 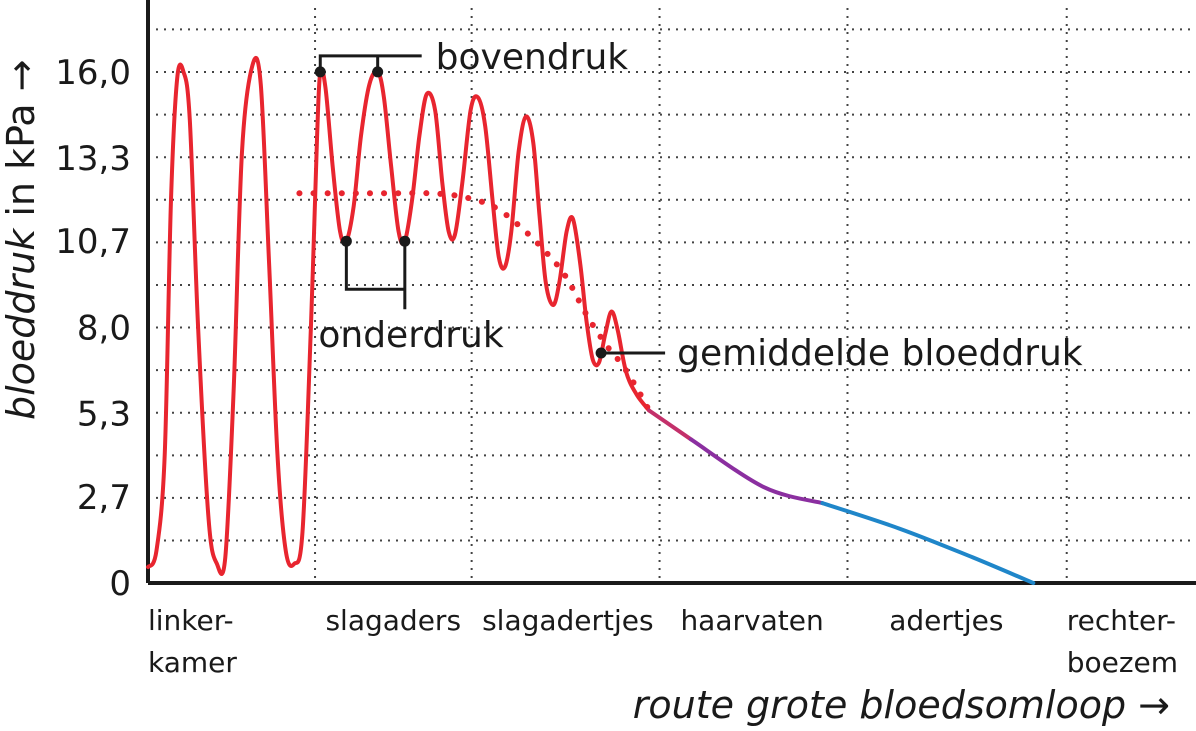 I want to click on gemiddelde-annotation: gemiddelde bloeddruk, so click(x=842, y=353).